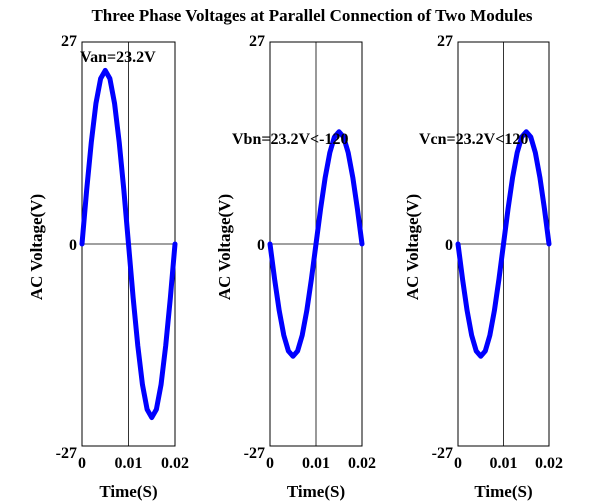  Describe the element at coordinates (118, 57) in the screenshot. I see `annotation-label: Van=23.2V` at that location.